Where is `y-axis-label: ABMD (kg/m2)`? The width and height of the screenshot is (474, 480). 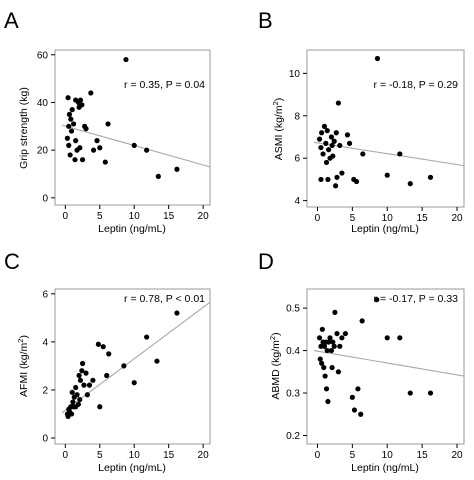
y-axis-label: ABMD (kg/m2) is located at coordinates (275, 365).